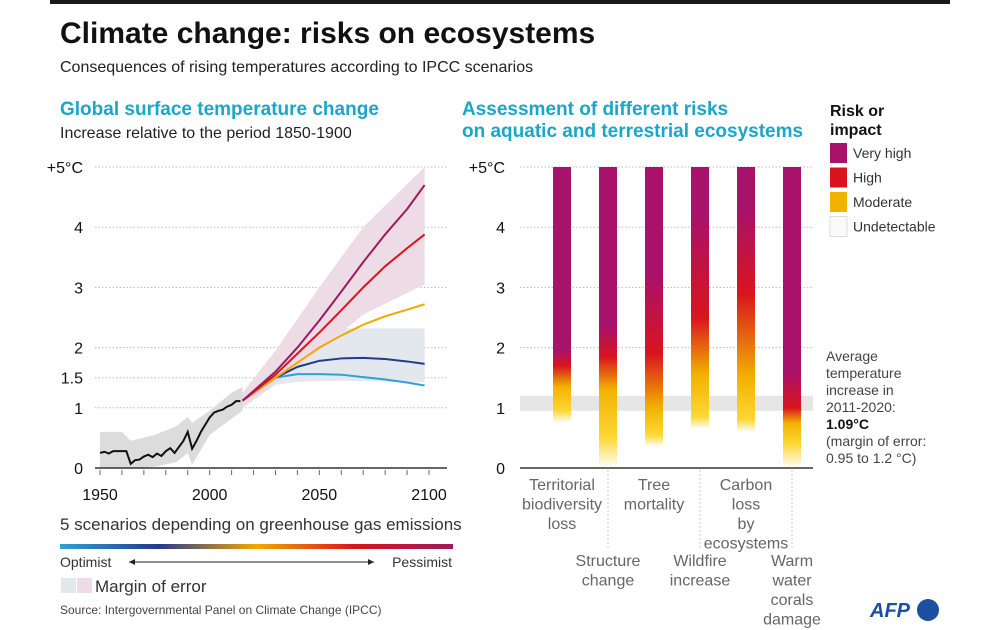  What do you see at coordinates (699, 561) in the screenshot?
I see `category-label: Wildfire` at bounding box center [699, 561].